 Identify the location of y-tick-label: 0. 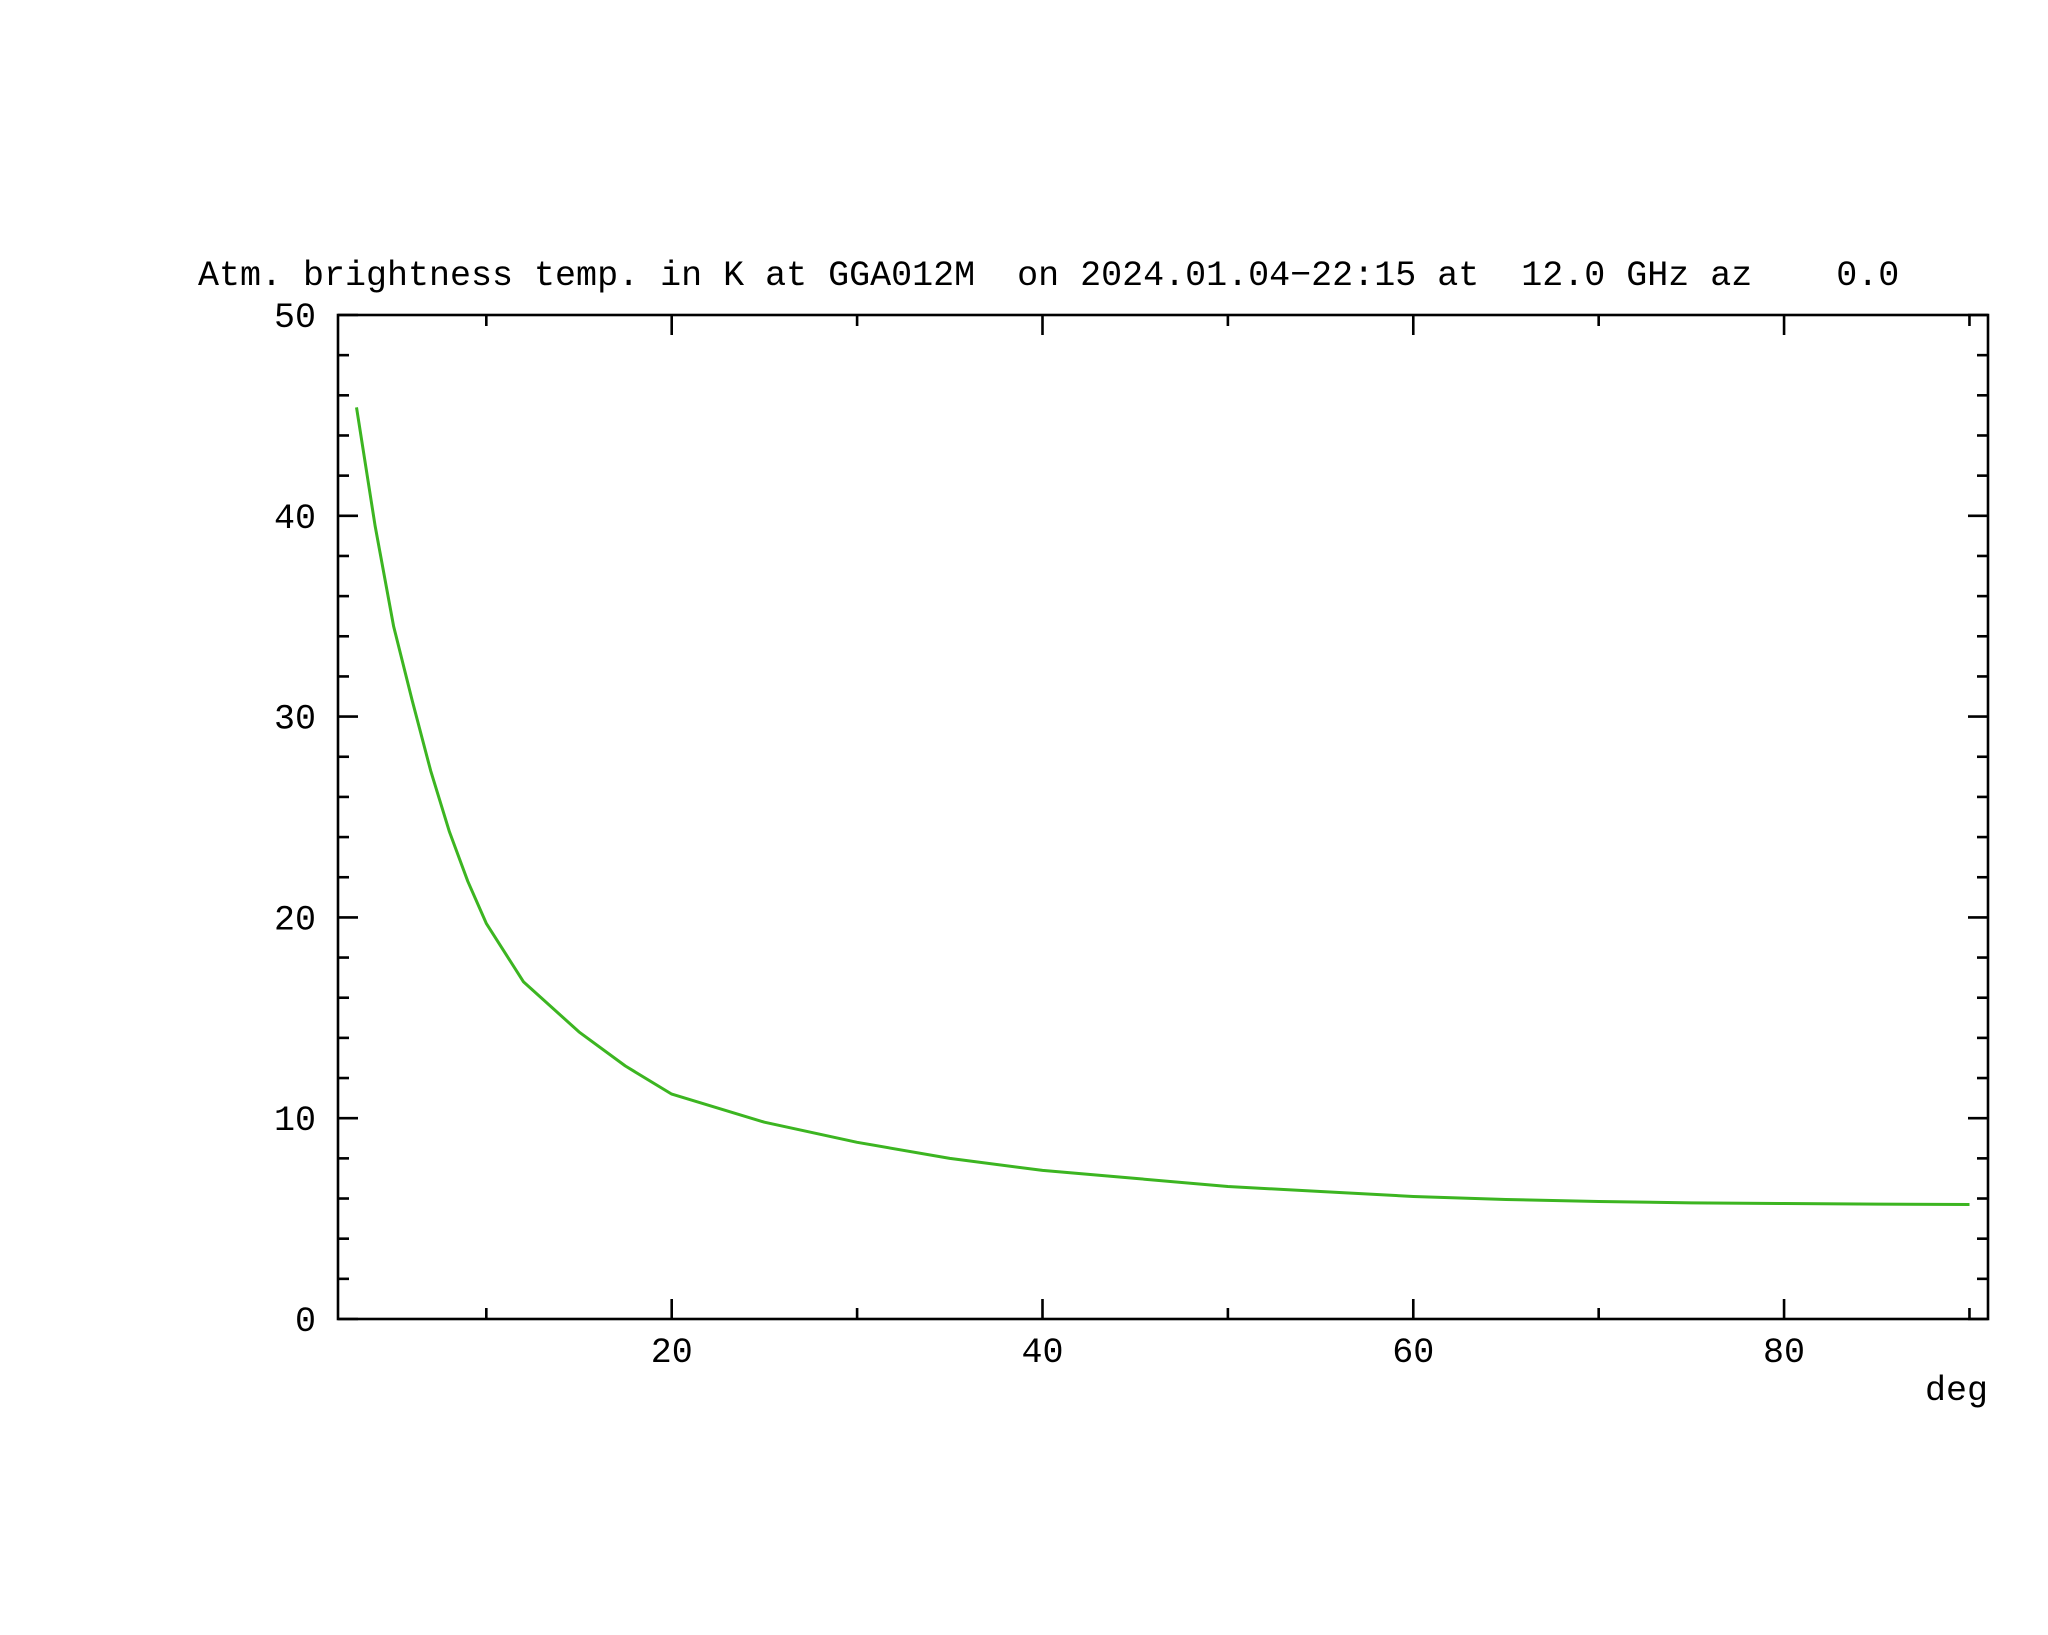
(305, 1322).